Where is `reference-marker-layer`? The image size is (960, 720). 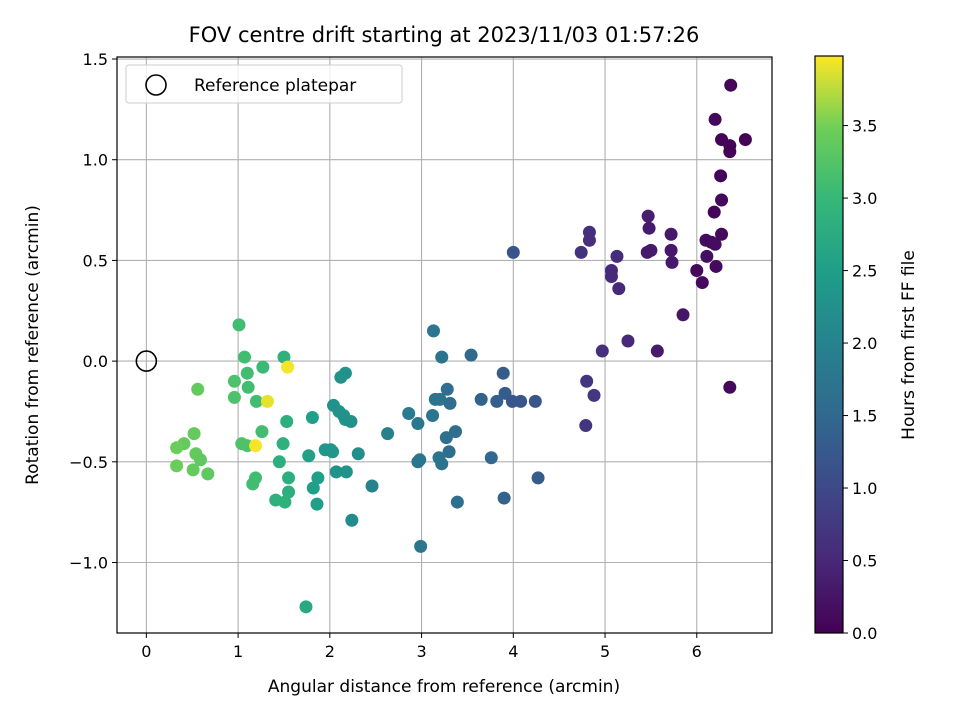
reference-marker-layer is located at coordinates (146, 361).